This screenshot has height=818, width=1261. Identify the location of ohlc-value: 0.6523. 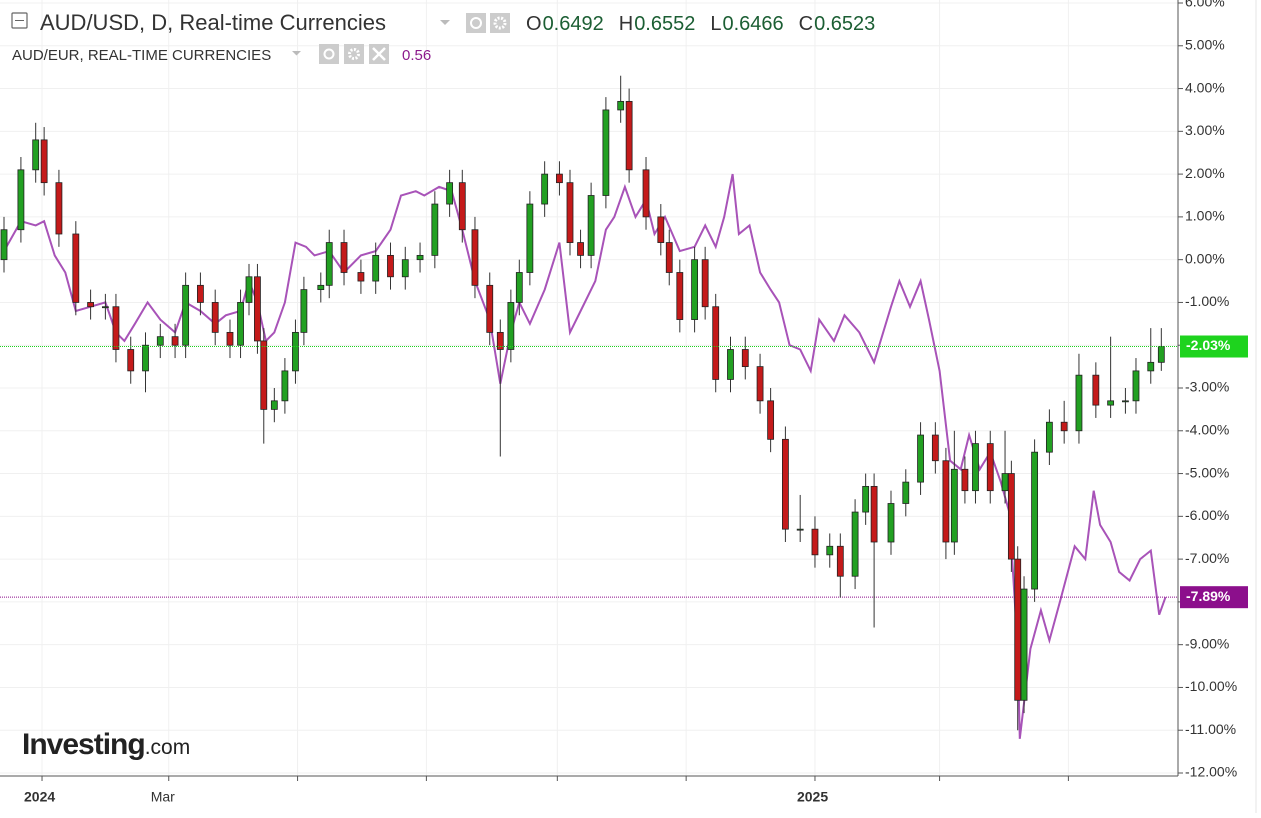
(844, 24).